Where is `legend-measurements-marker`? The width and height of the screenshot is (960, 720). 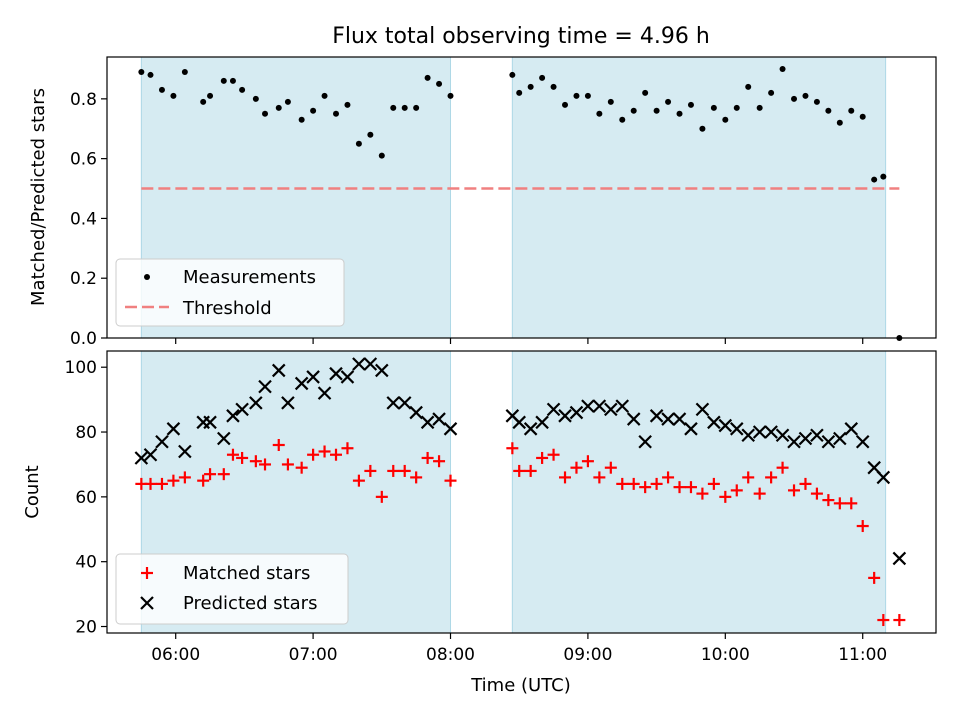 legend-measurements-marker is located at coordinates (147, 277).